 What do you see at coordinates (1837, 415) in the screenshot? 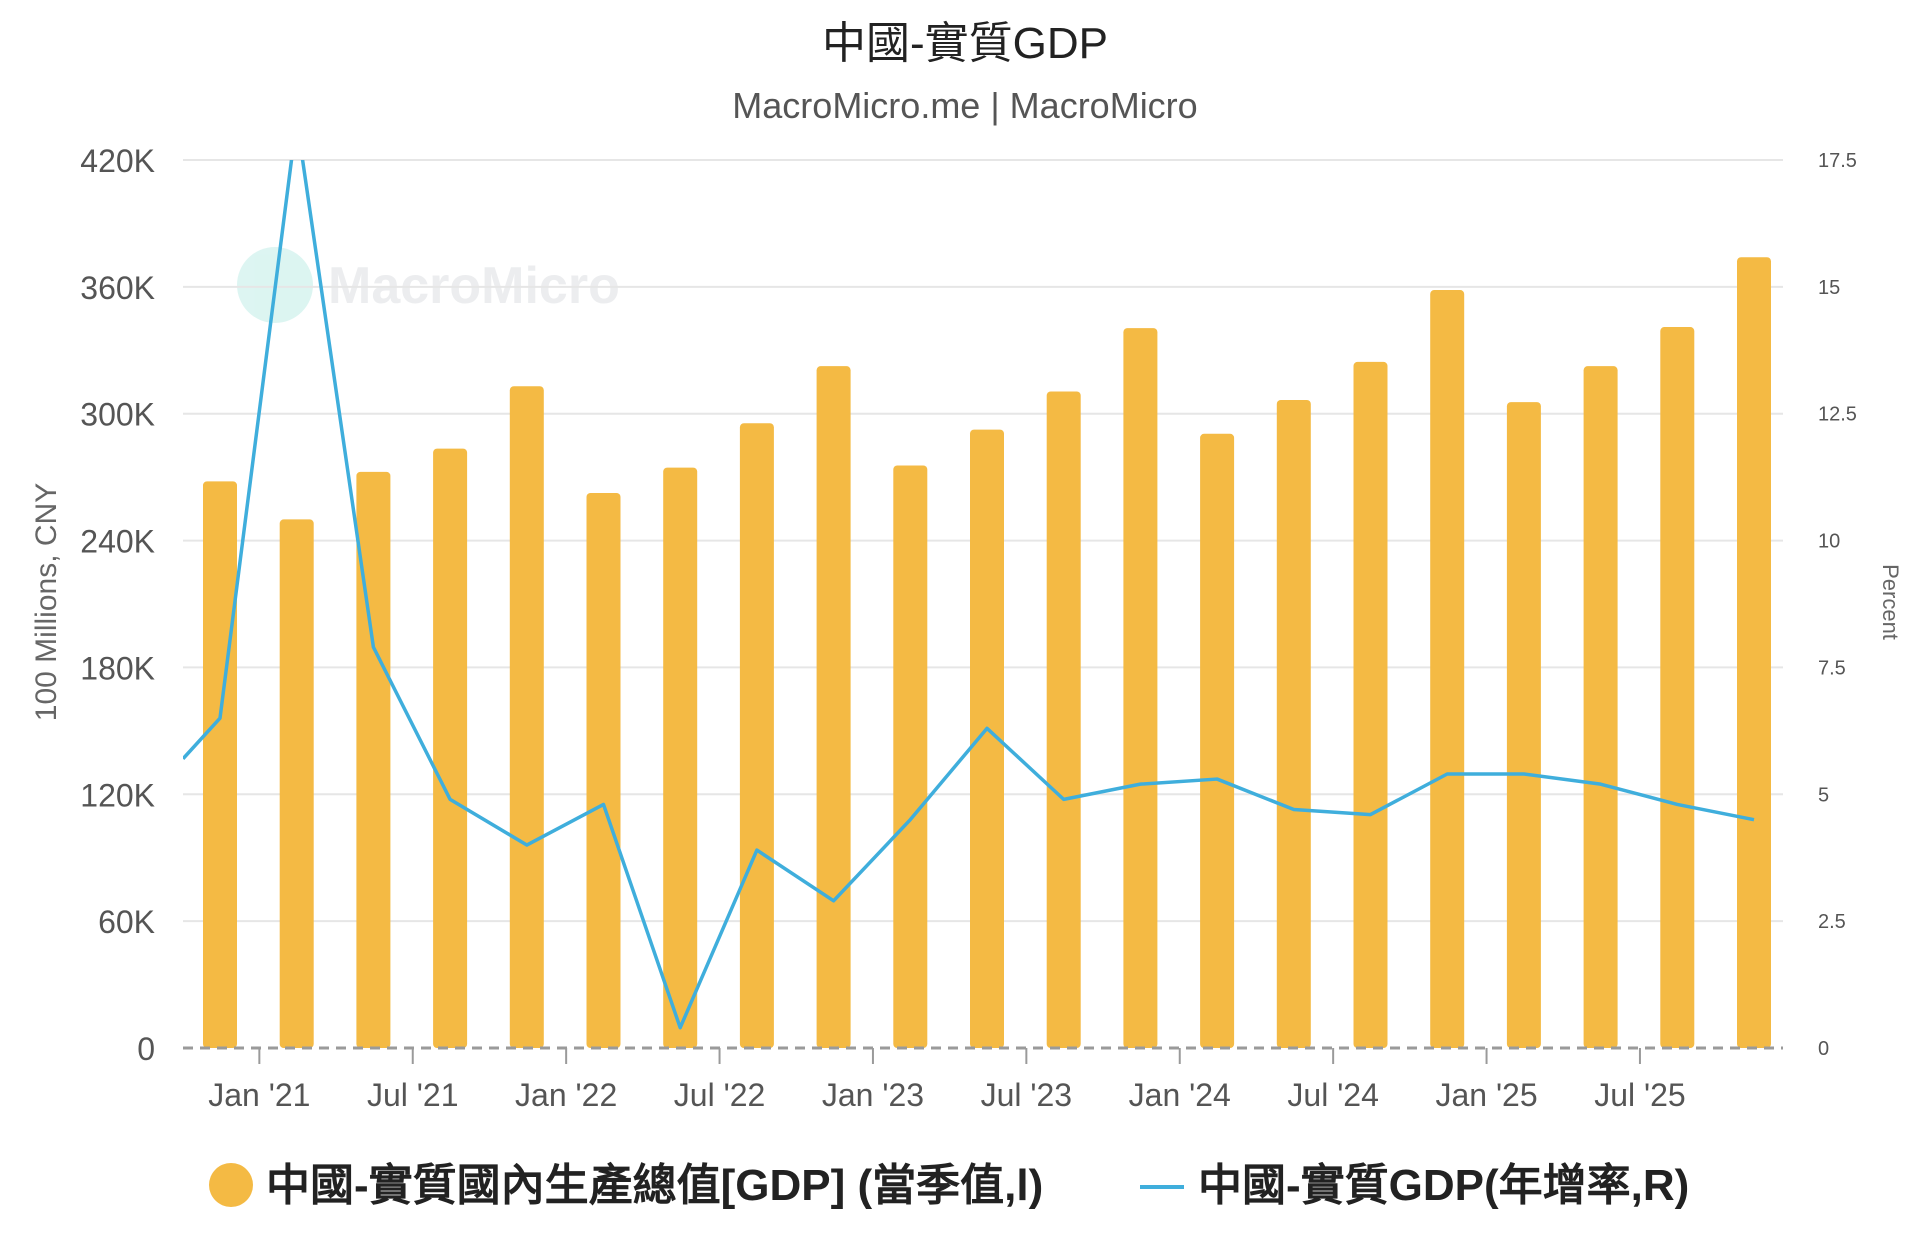
I see `y2-tick-label: 12.5` at bounding box center [1837, 415].